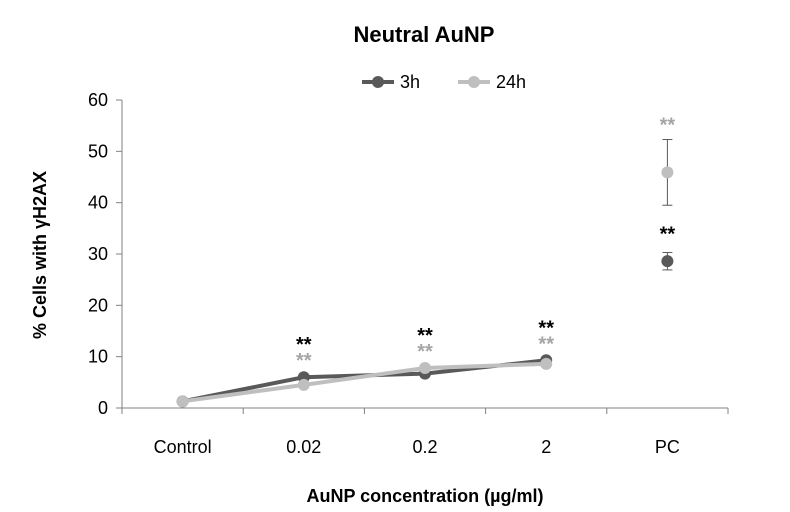  Describe the element at coordinates (303, 447) in the screenshot. I see `x-tick-label: 0.02` at that location.